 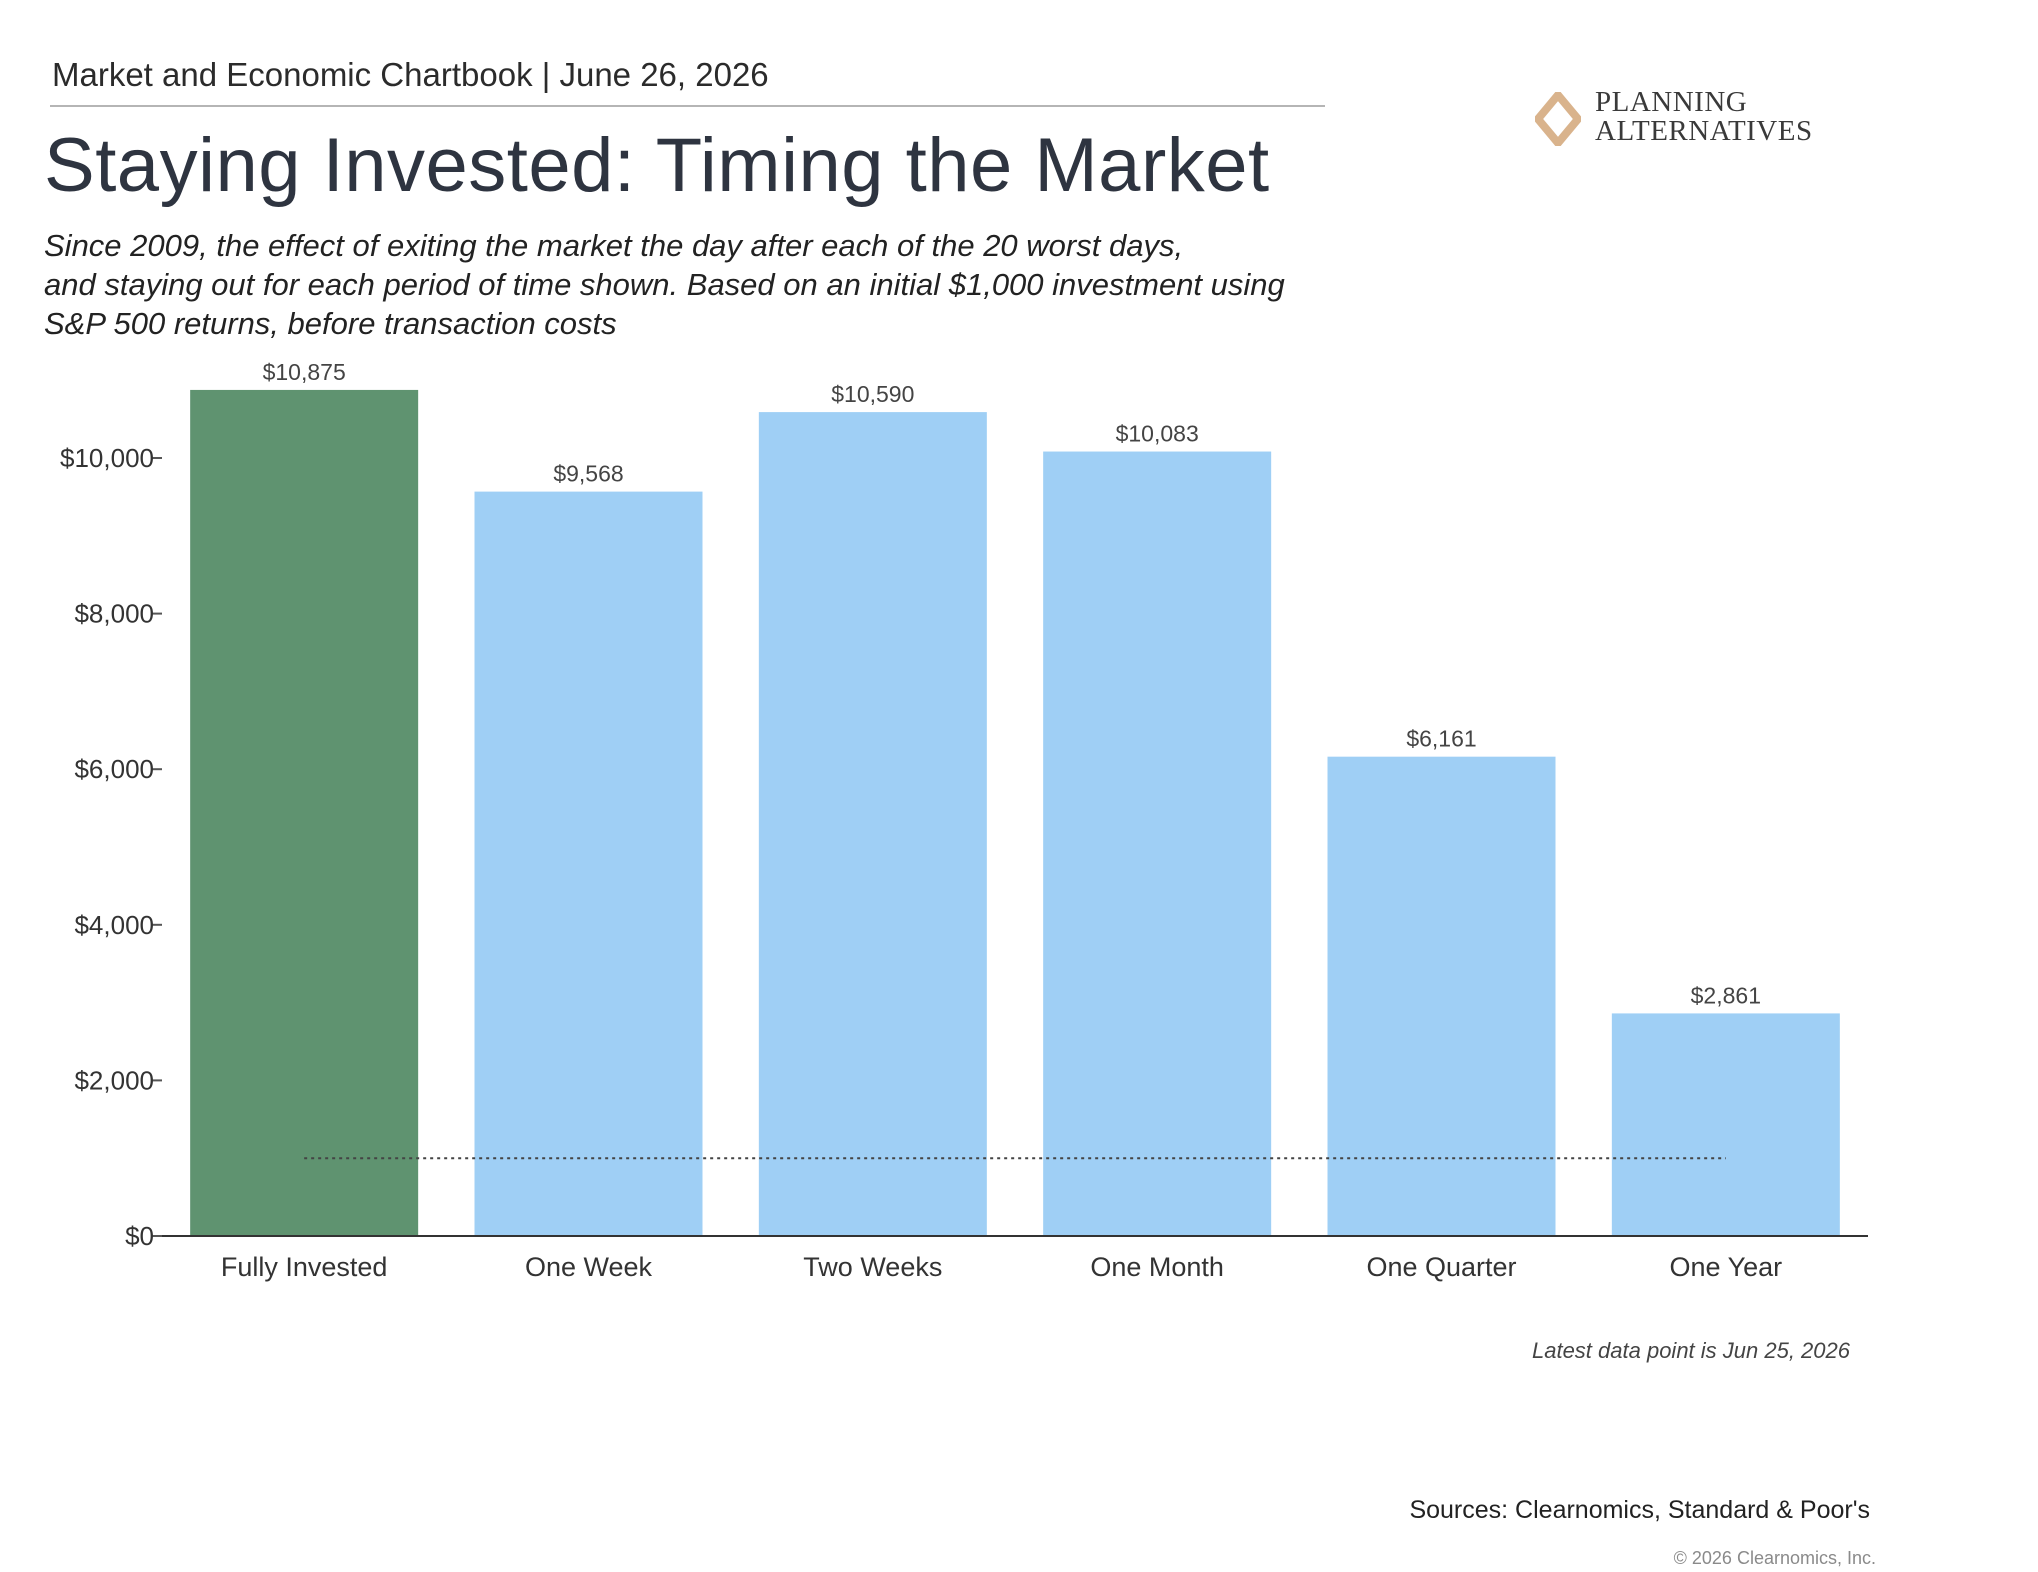 What do you see at coordinates (1690, 1350) in the screenshot?
I see `latest-data-note: Latest data point is Jun 25, 2026` at bounding box center [1690, 1350].